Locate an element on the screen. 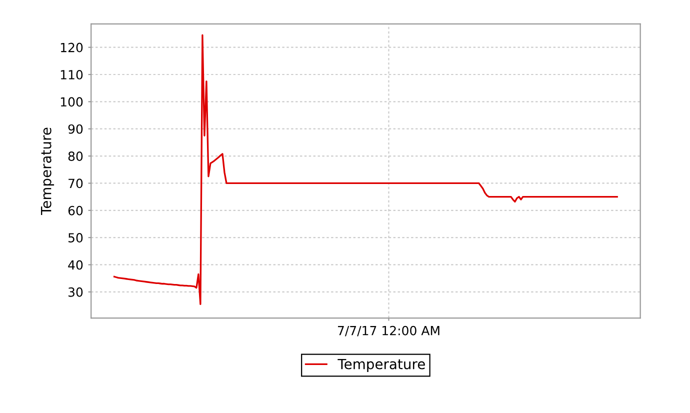 The width and height of the screenshot is (690, 413). y-tick-label: 30 is located at coordinates (75, 292).